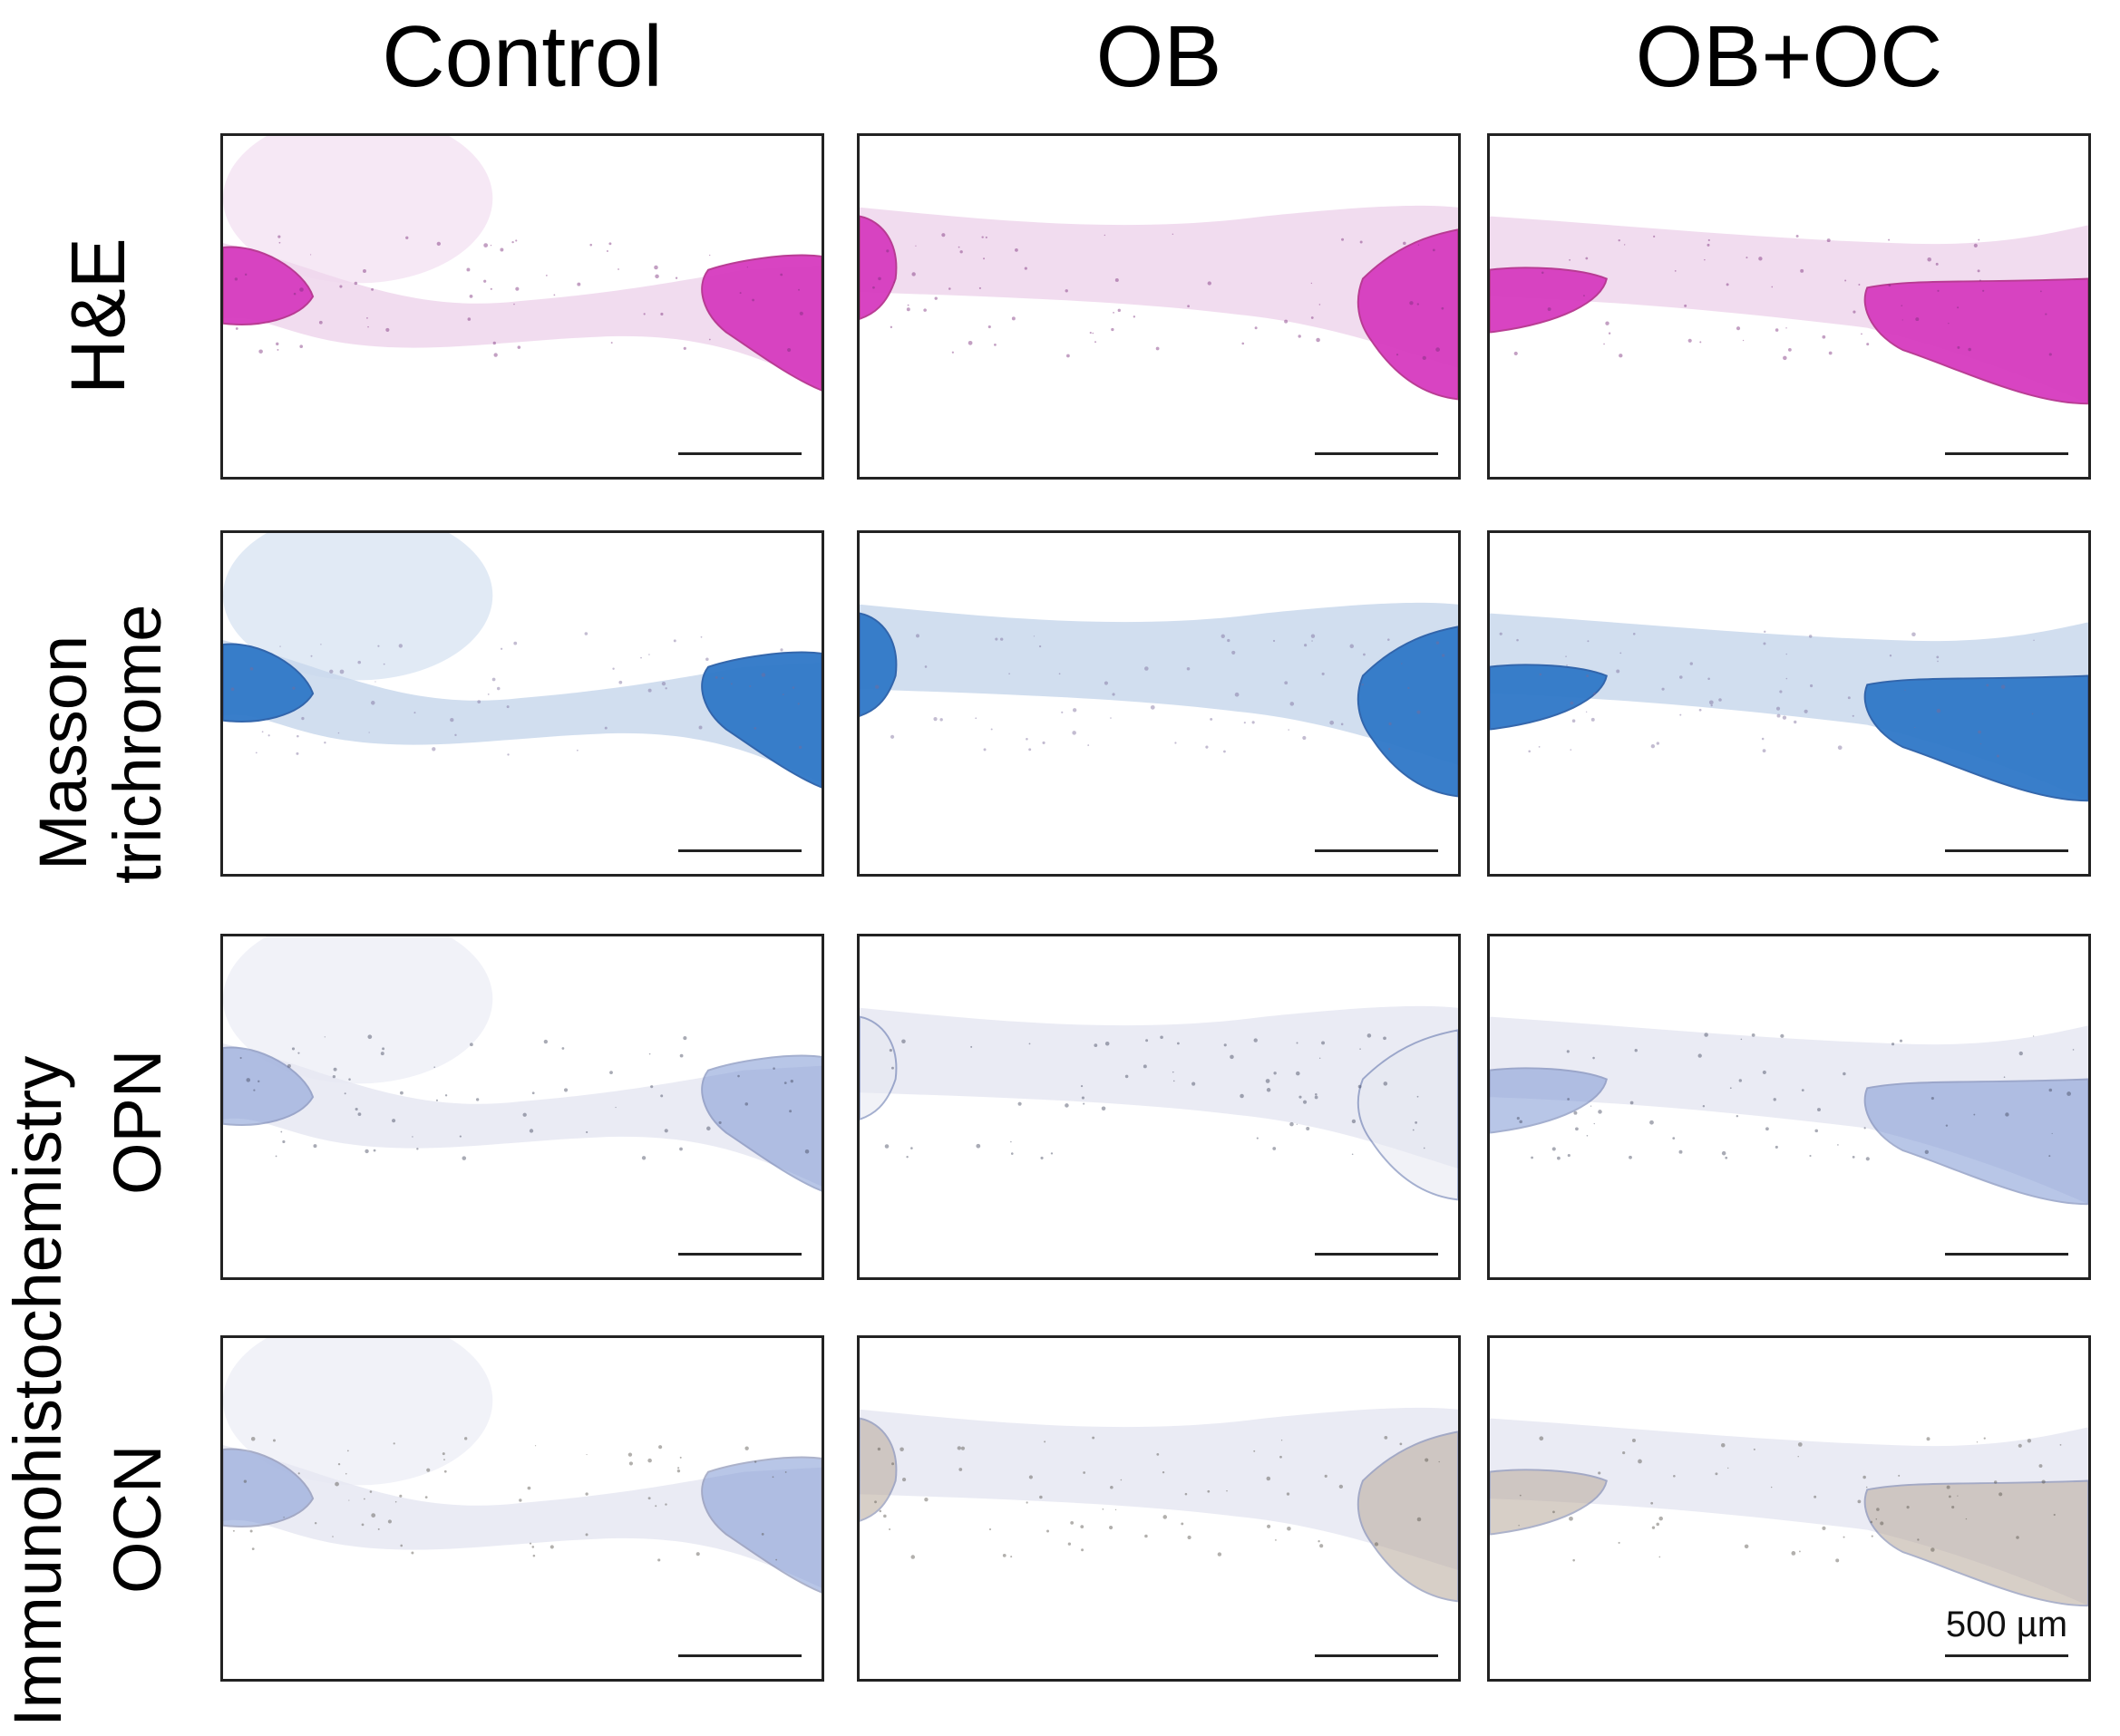 The image size is (2120, 1736). I want to click on micrograph-masson-control, so click(522, 703).